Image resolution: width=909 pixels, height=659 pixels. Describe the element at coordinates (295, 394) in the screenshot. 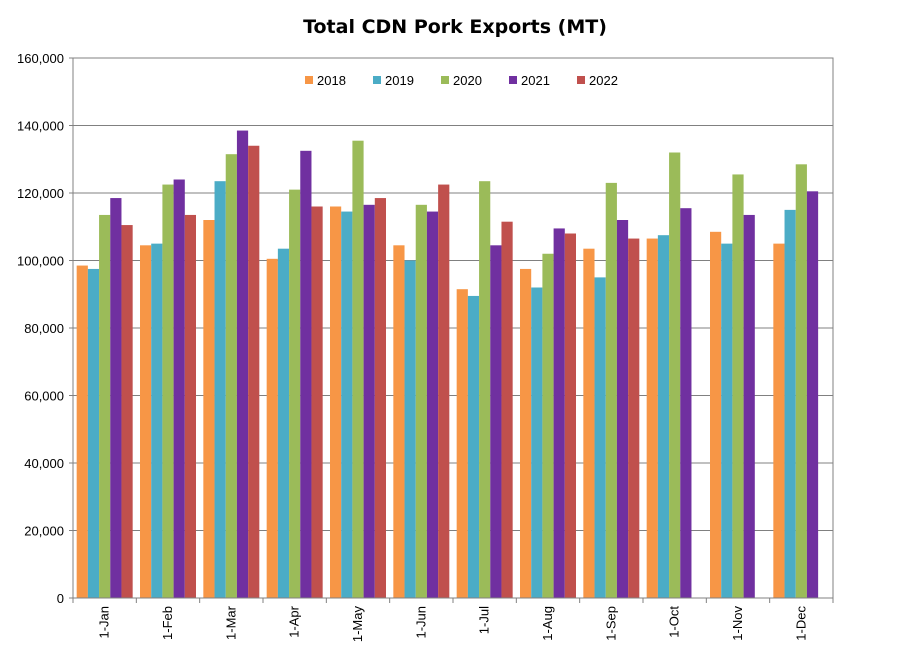

I see `bar-2020-1-Apr` at that location.